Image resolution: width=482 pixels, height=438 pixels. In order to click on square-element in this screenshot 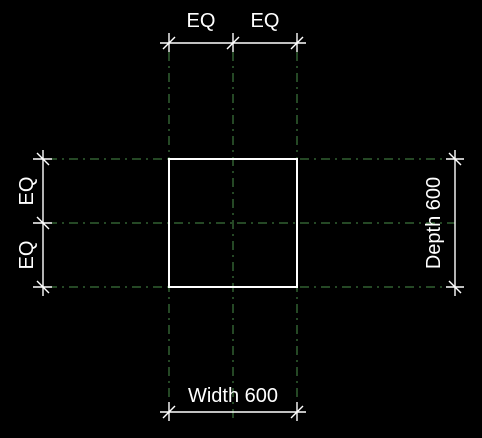, I will do `click(233, 223)`.